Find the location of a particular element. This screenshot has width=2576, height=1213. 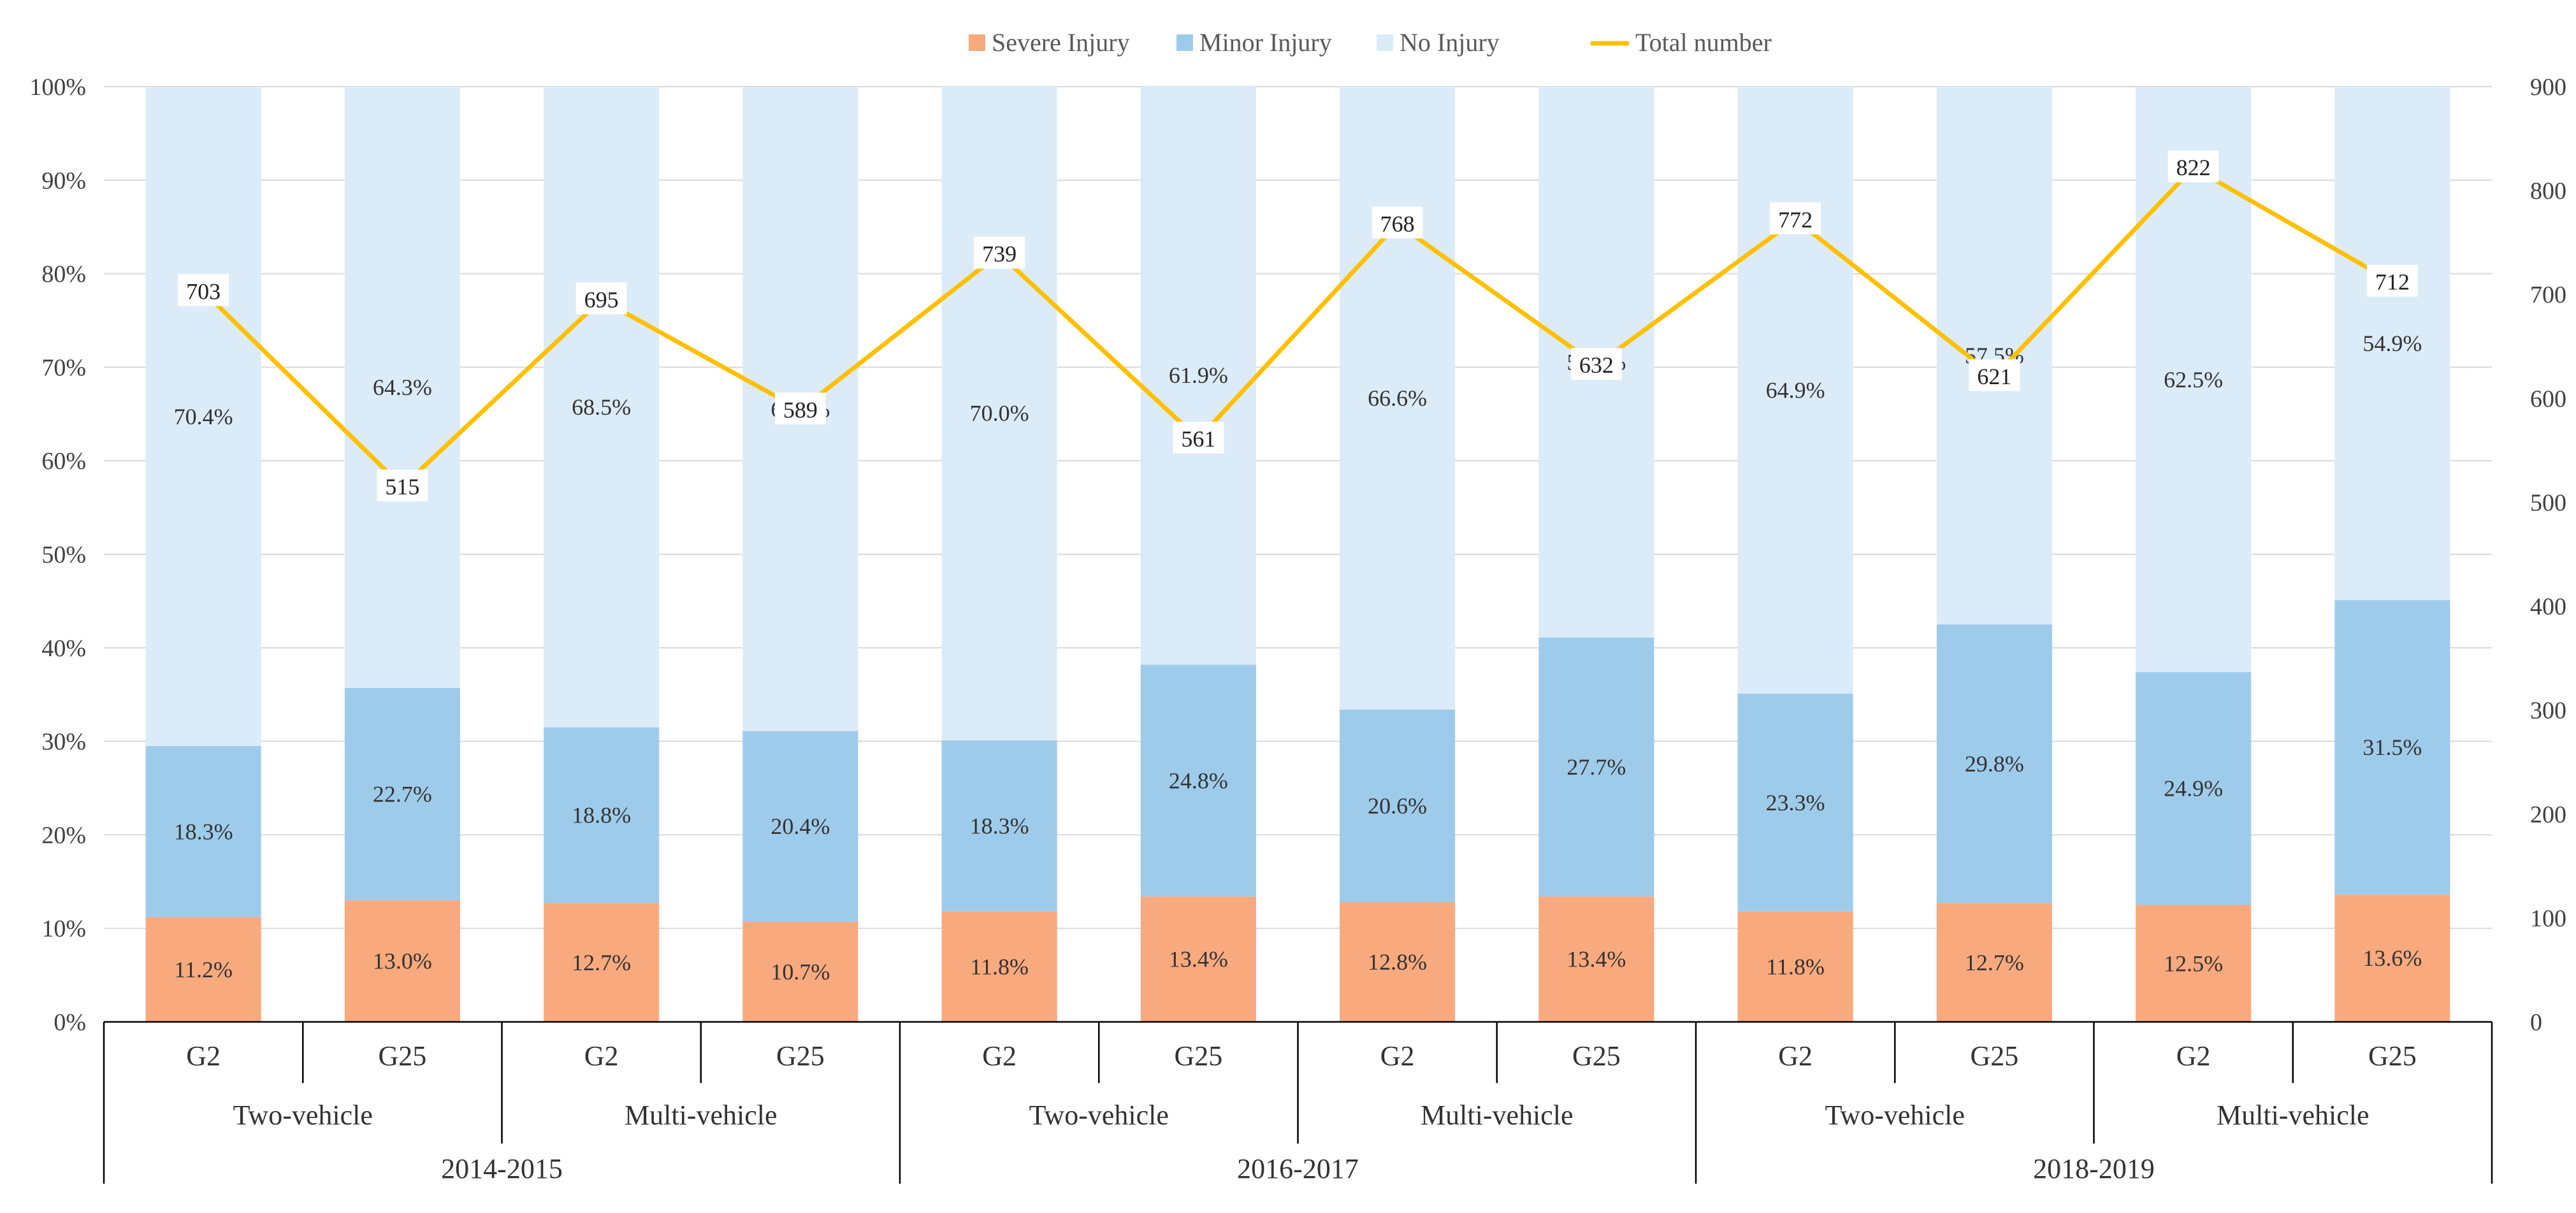

segment-label: 29.8% is located at coordinates (1994, 764).